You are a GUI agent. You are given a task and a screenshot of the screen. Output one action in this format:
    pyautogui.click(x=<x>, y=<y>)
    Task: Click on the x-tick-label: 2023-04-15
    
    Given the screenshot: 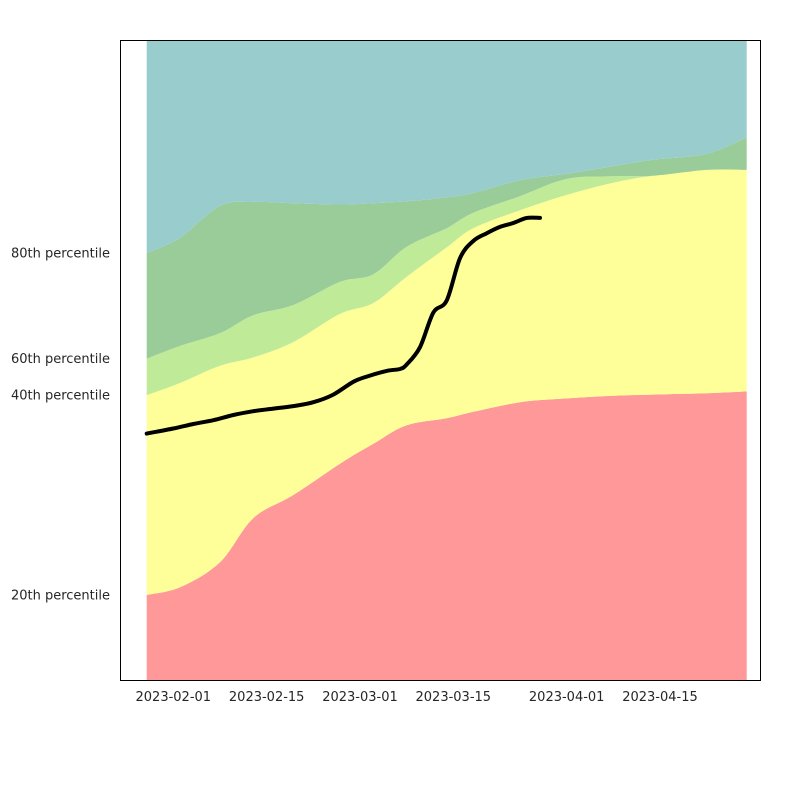 What is the action you would take?
    pyautogui.click(x=660, y=697)
    